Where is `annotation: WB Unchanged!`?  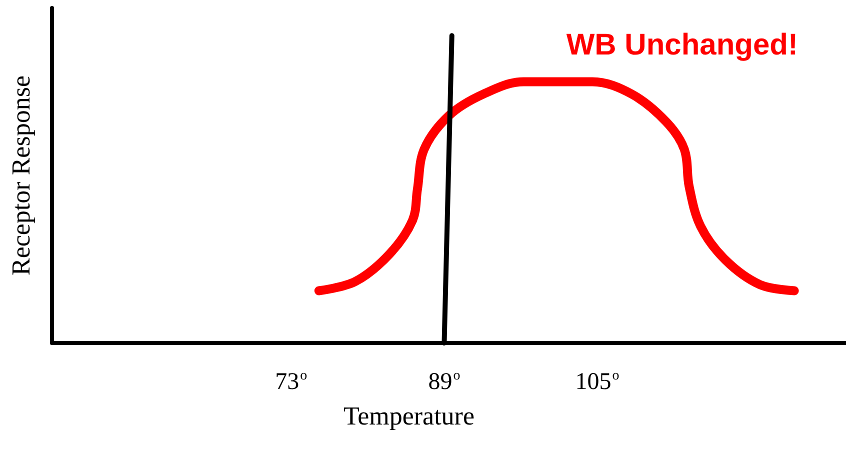 annotation: WB Unchanged! is located at coordinates (682, 45).